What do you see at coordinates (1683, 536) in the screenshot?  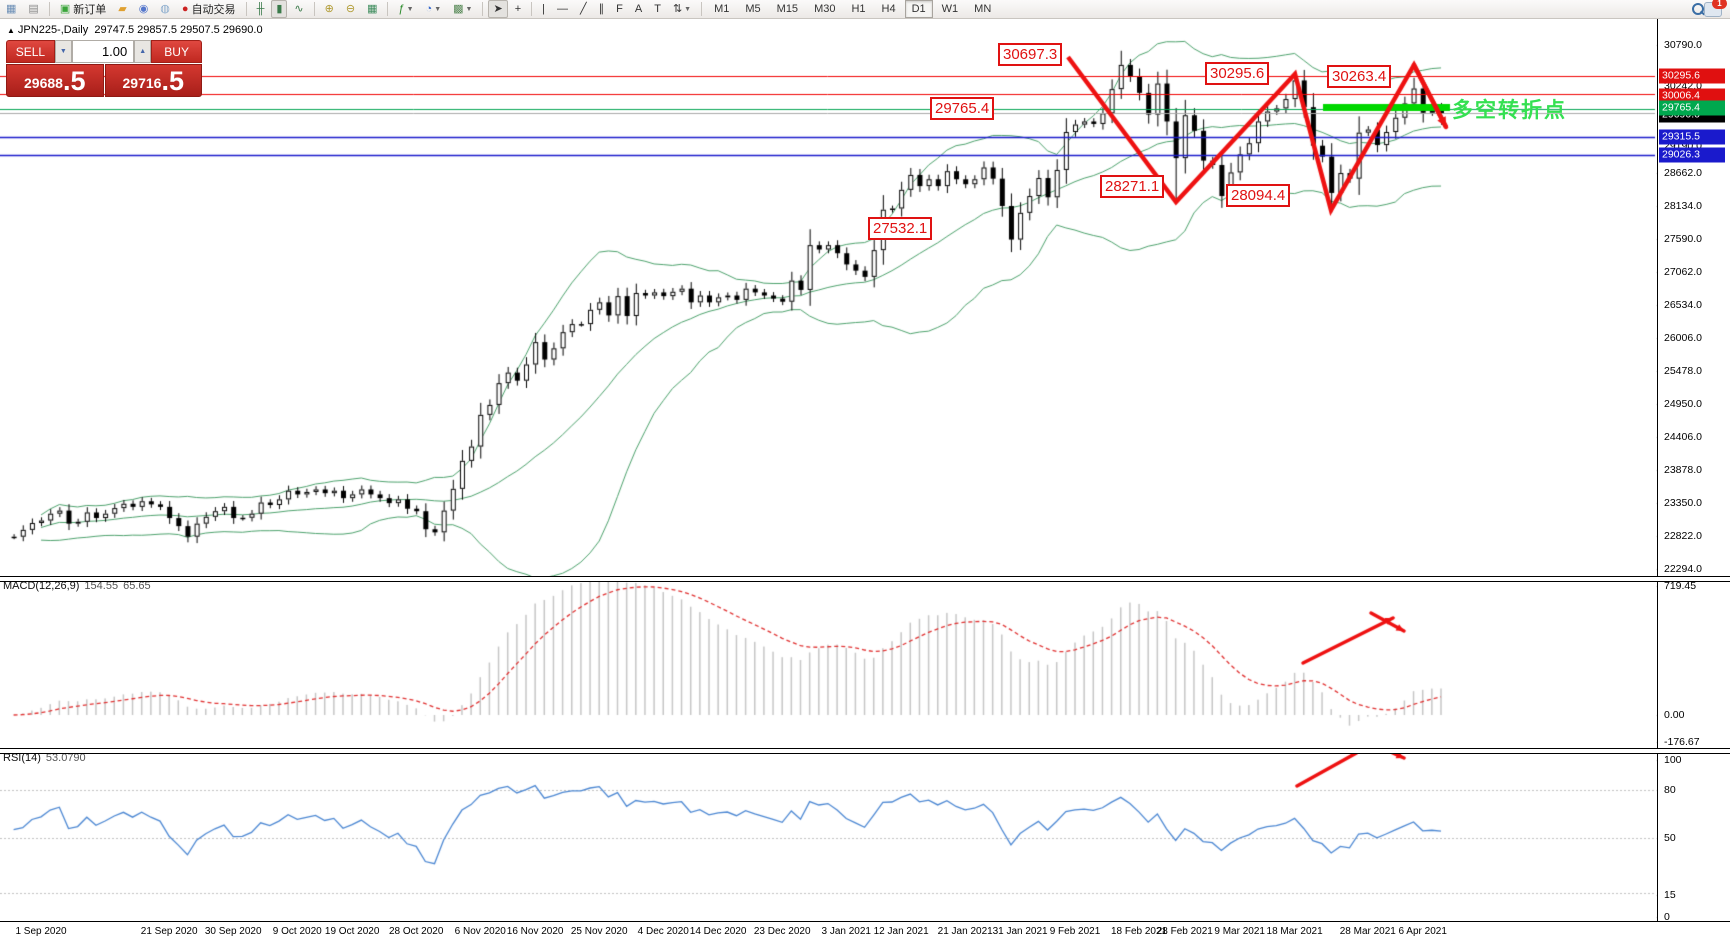 I see `price-tick-label: 22822.0` at bounding box center [1683, 536].